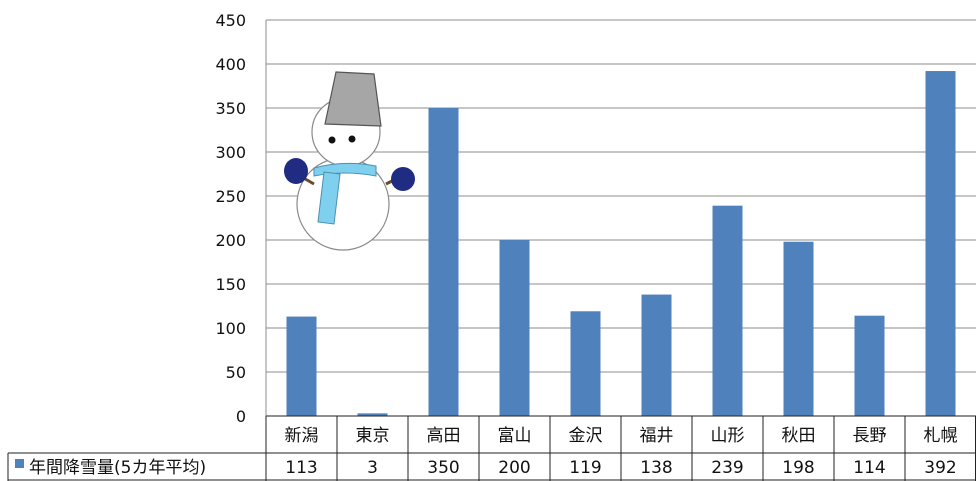 This screenshot has width=976, height=481. I want to click on table-value: 3, so click(372, 468).